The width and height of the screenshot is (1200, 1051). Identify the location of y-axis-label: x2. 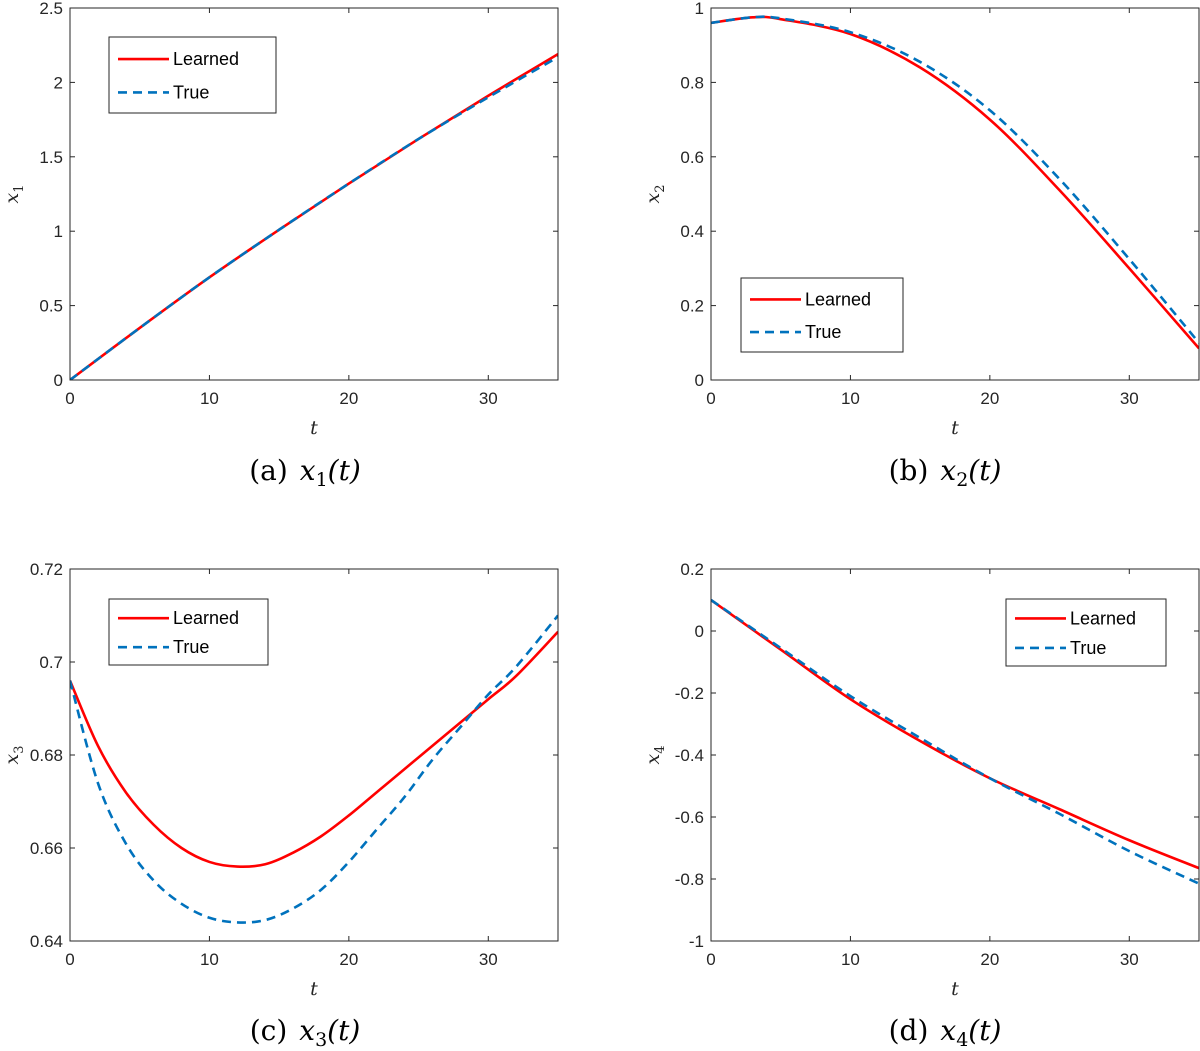
(655, 194).